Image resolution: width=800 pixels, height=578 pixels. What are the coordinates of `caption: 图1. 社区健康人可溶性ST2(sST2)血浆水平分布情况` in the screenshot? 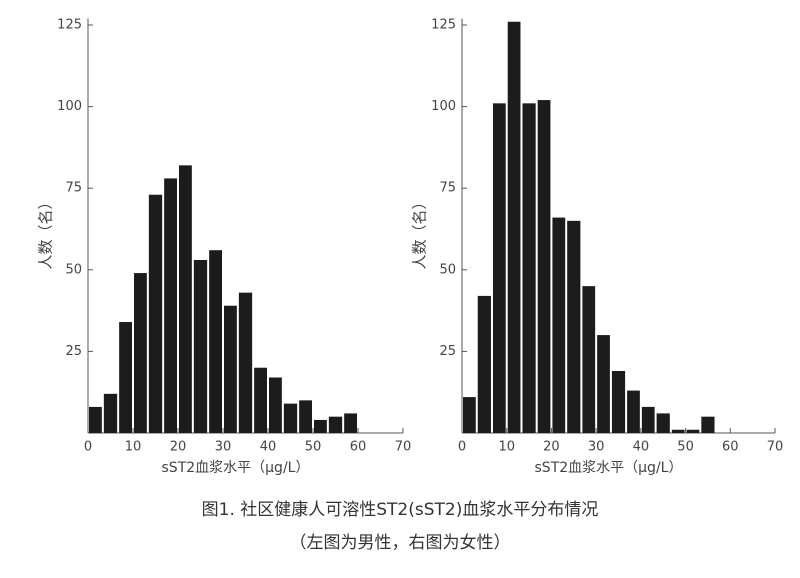 It's located at (400, 510).